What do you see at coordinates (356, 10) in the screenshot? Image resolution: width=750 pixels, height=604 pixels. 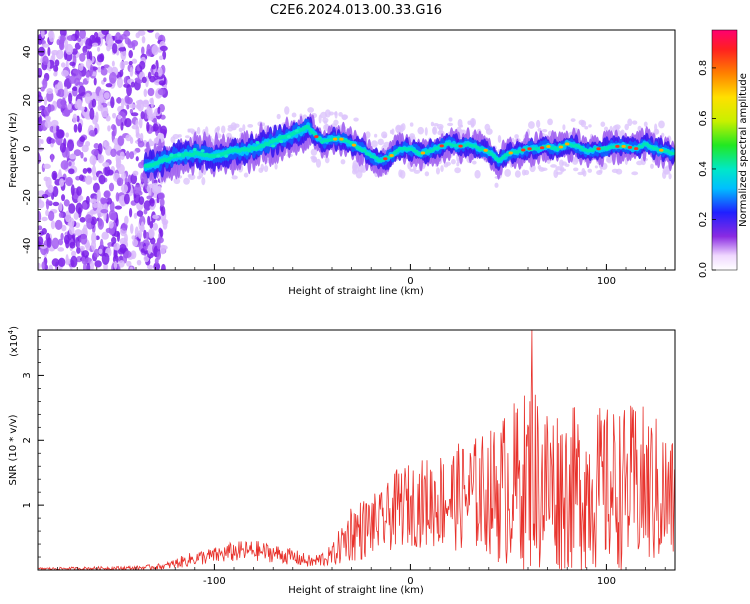 I see `figure-title: C2E6.2024.013.00.33.G16` at bounding box center [356, 10].